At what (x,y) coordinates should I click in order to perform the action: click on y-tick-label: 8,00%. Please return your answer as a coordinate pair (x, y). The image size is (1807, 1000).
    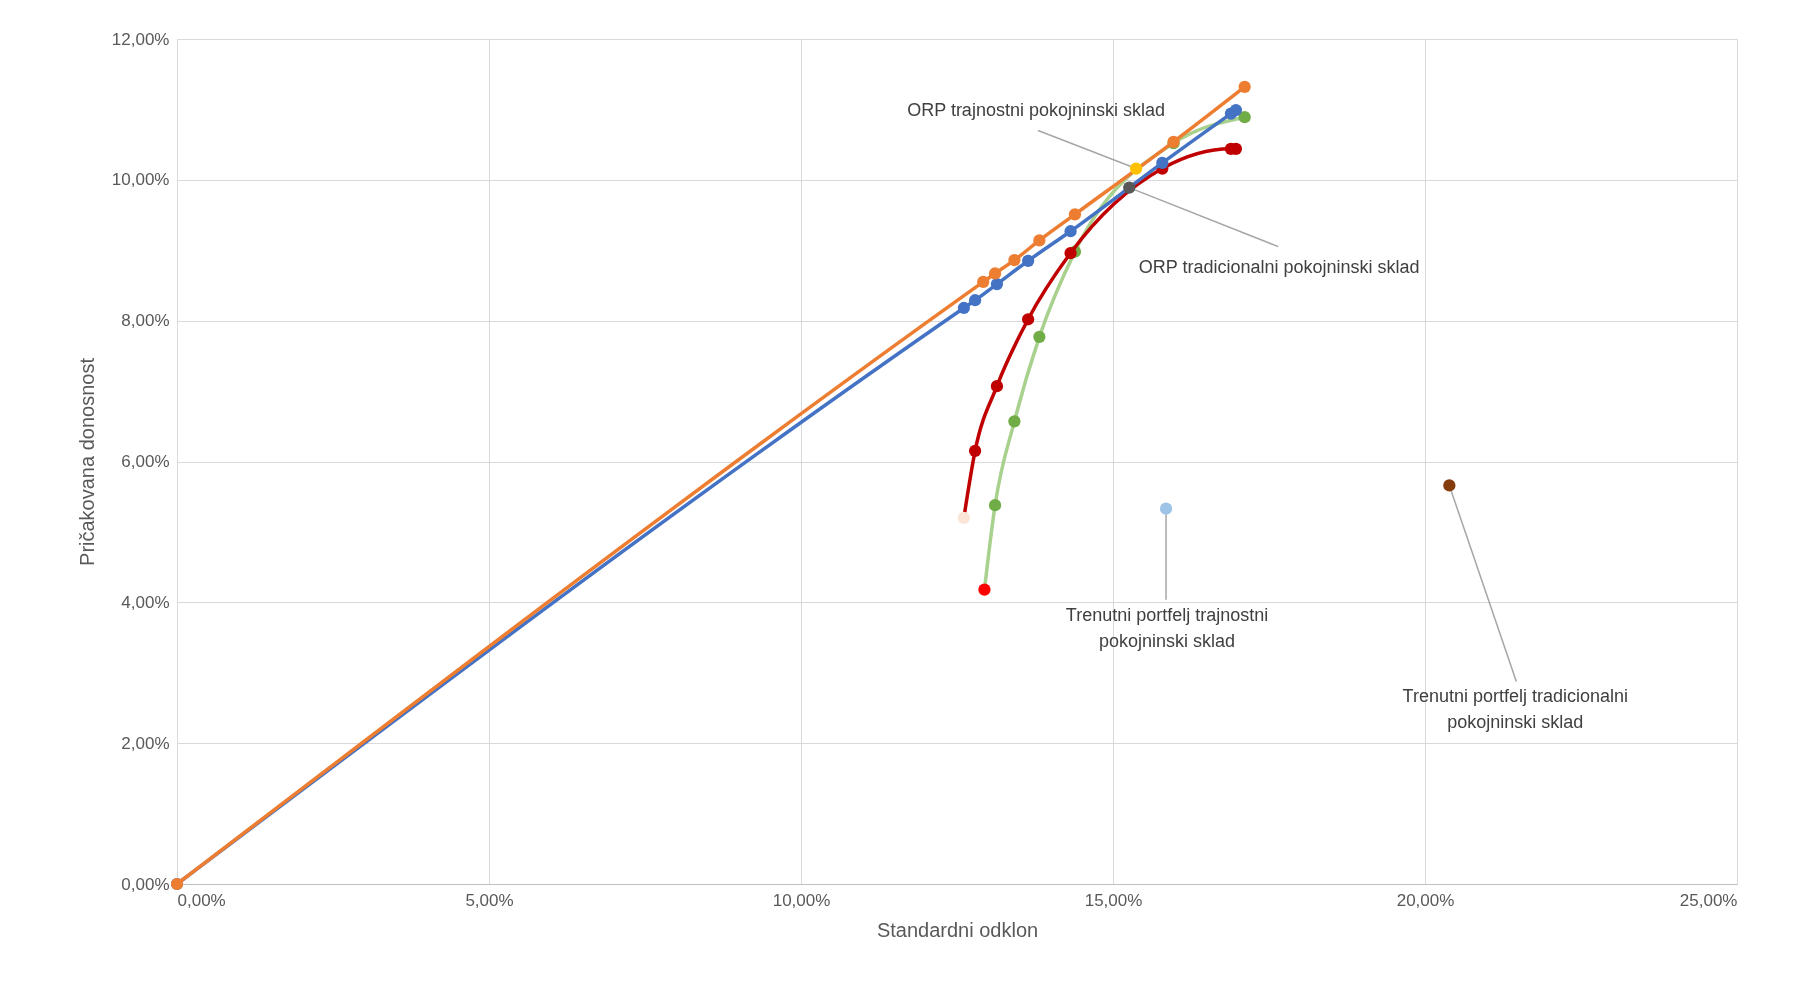
    Looking at the image, I should click on (145, 321).